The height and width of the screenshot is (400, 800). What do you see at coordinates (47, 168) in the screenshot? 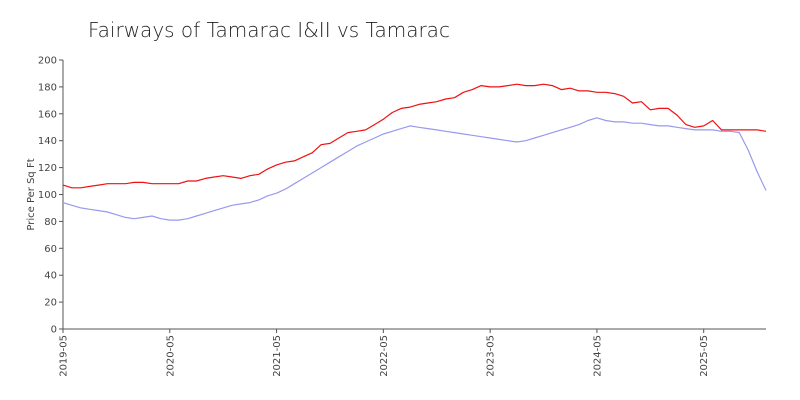
I see `y-tick-label: 120` at bounding box center [47, 168].